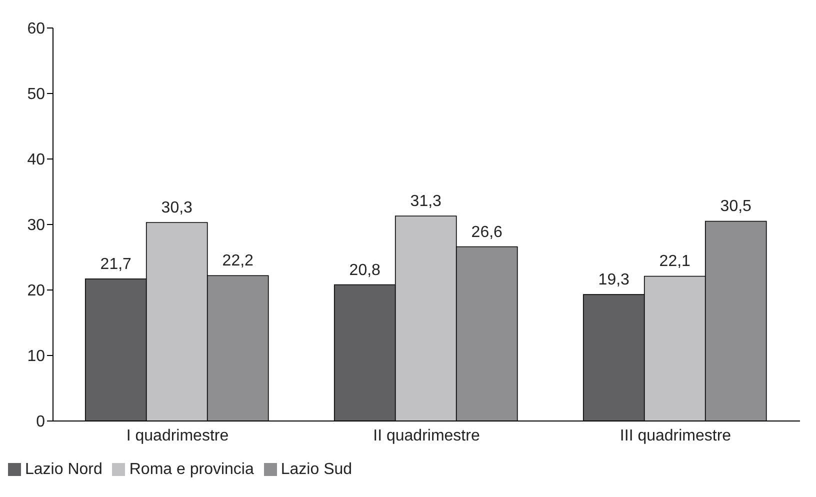 Image resolution: width=816 pixels, height=497 pixels. Describe the element at coordinates (316, 469) in the screenshot. I see `legend-label: Lazio Sud` at that location.